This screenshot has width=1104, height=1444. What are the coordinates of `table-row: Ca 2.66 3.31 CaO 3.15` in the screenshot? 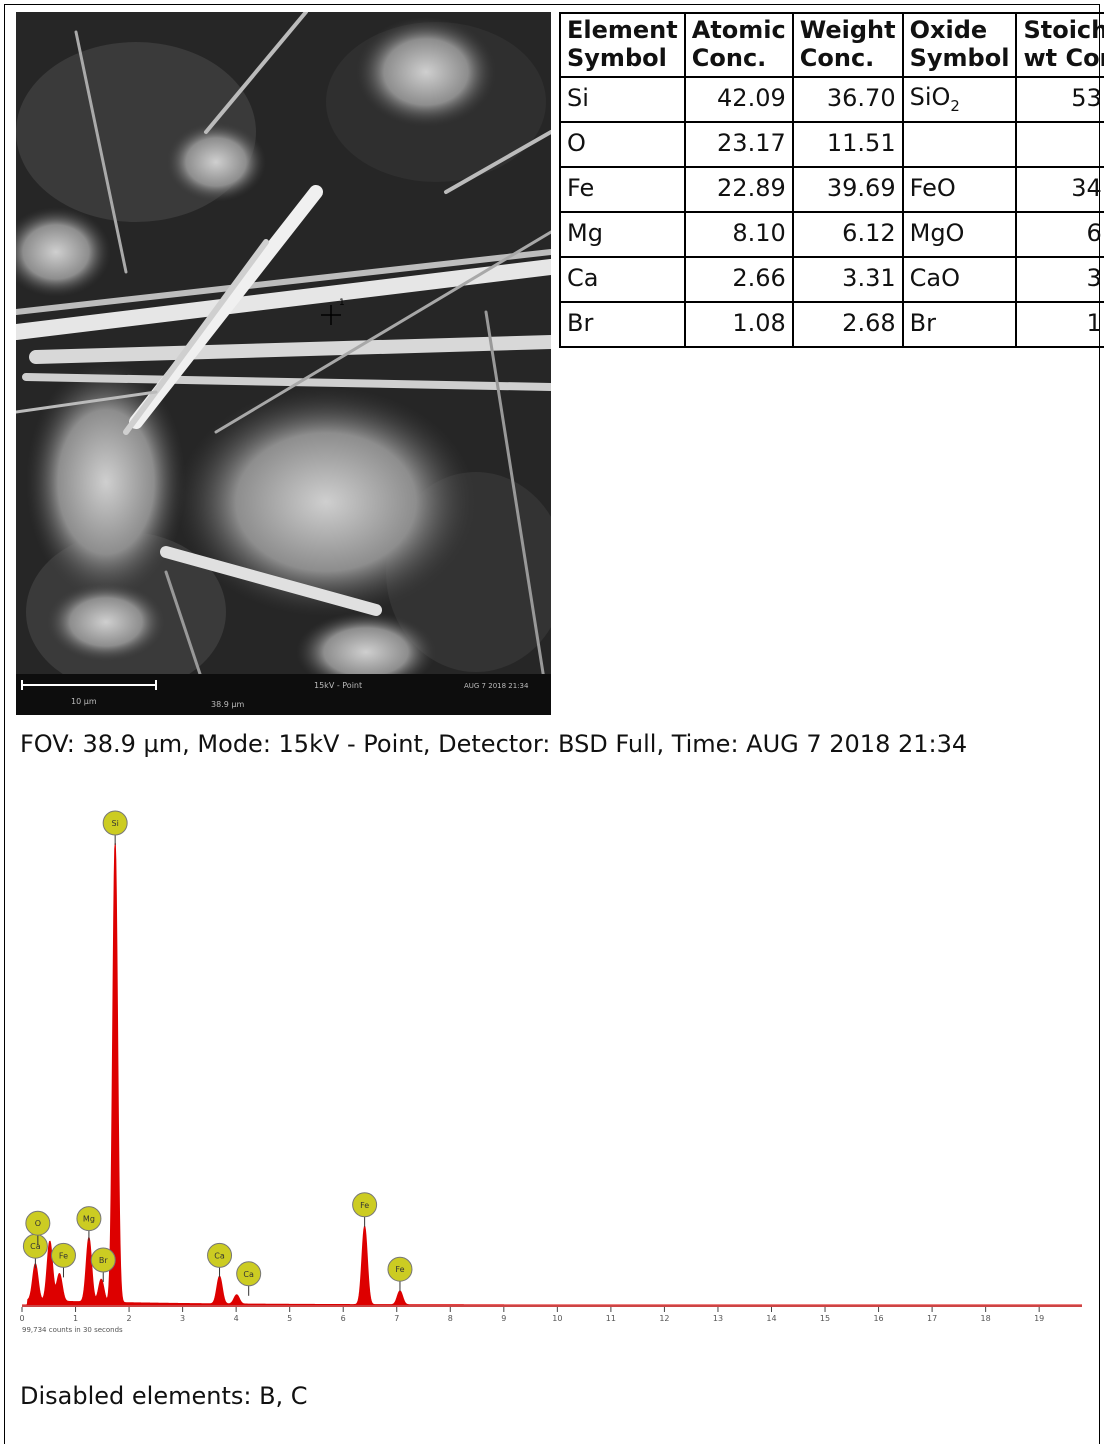 It's located at (831, 280).